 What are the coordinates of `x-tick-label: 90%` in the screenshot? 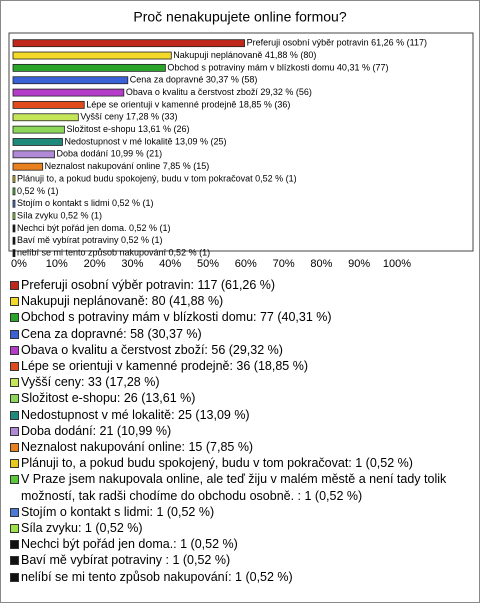 It's located at (359, 264).